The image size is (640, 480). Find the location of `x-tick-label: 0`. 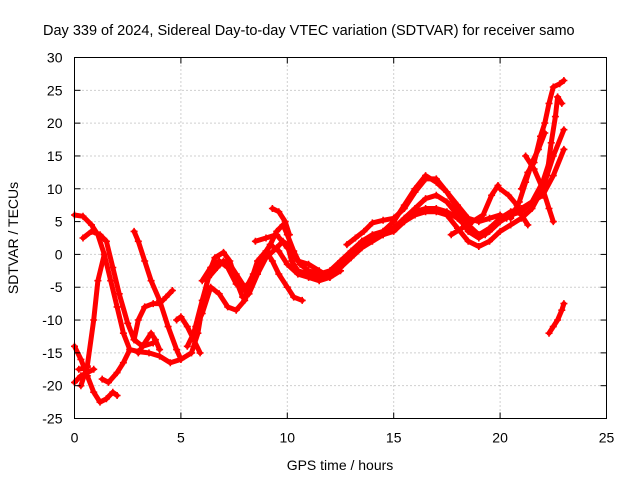

x-tick-label: 0 is located at coordinates (75, 438).